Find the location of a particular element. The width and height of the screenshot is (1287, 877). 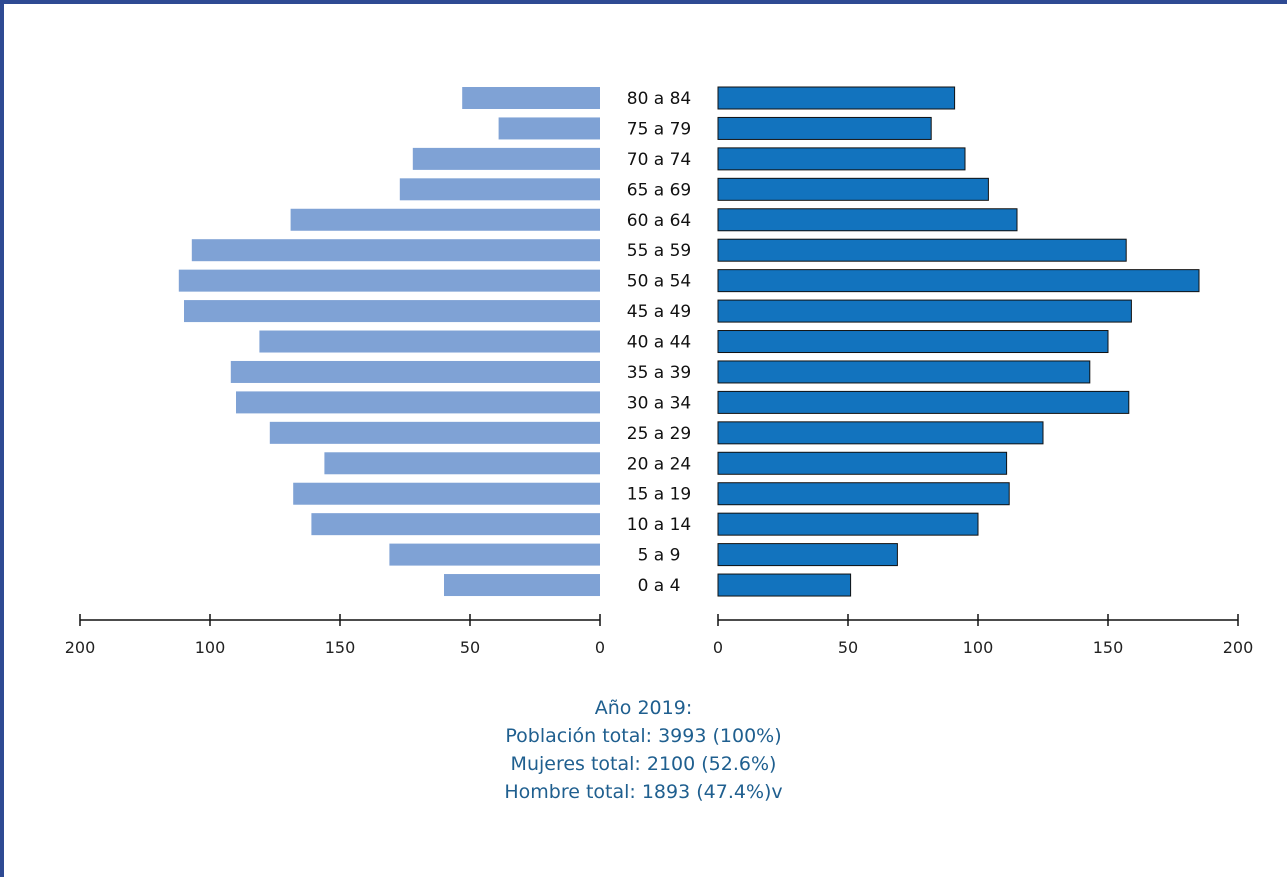

age-group-label: 40 a 44 is located at coordinates (659, 343).